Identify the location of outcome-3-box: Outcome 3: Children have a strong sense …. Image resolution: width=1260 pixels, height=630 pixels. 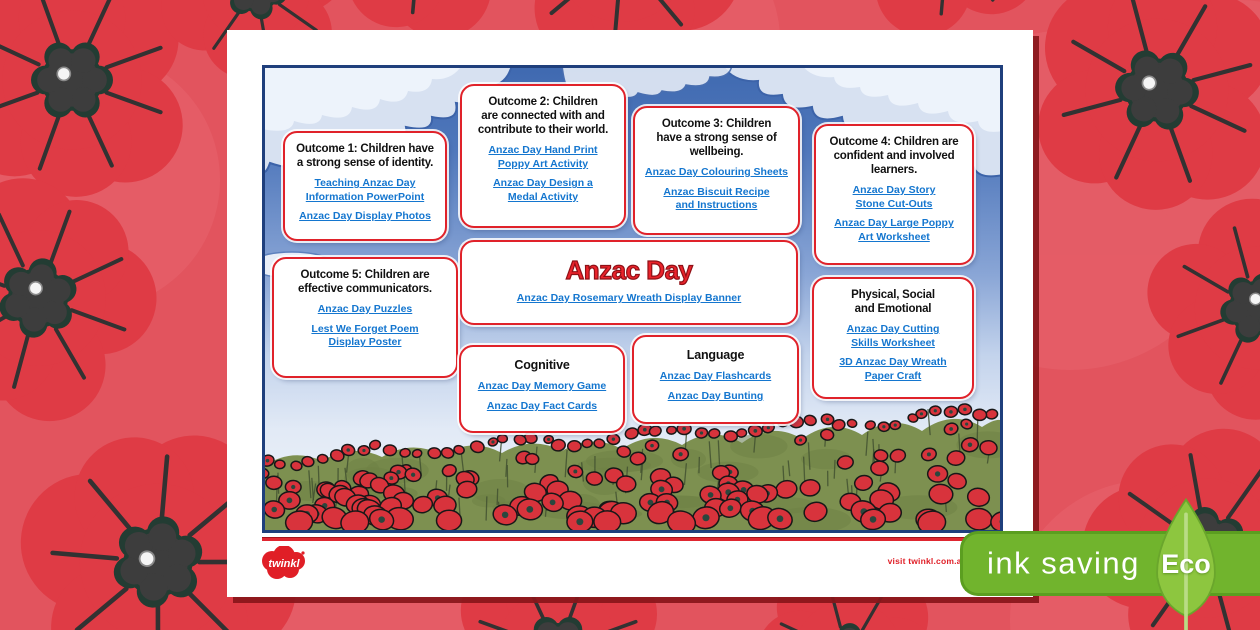
(716, 170).